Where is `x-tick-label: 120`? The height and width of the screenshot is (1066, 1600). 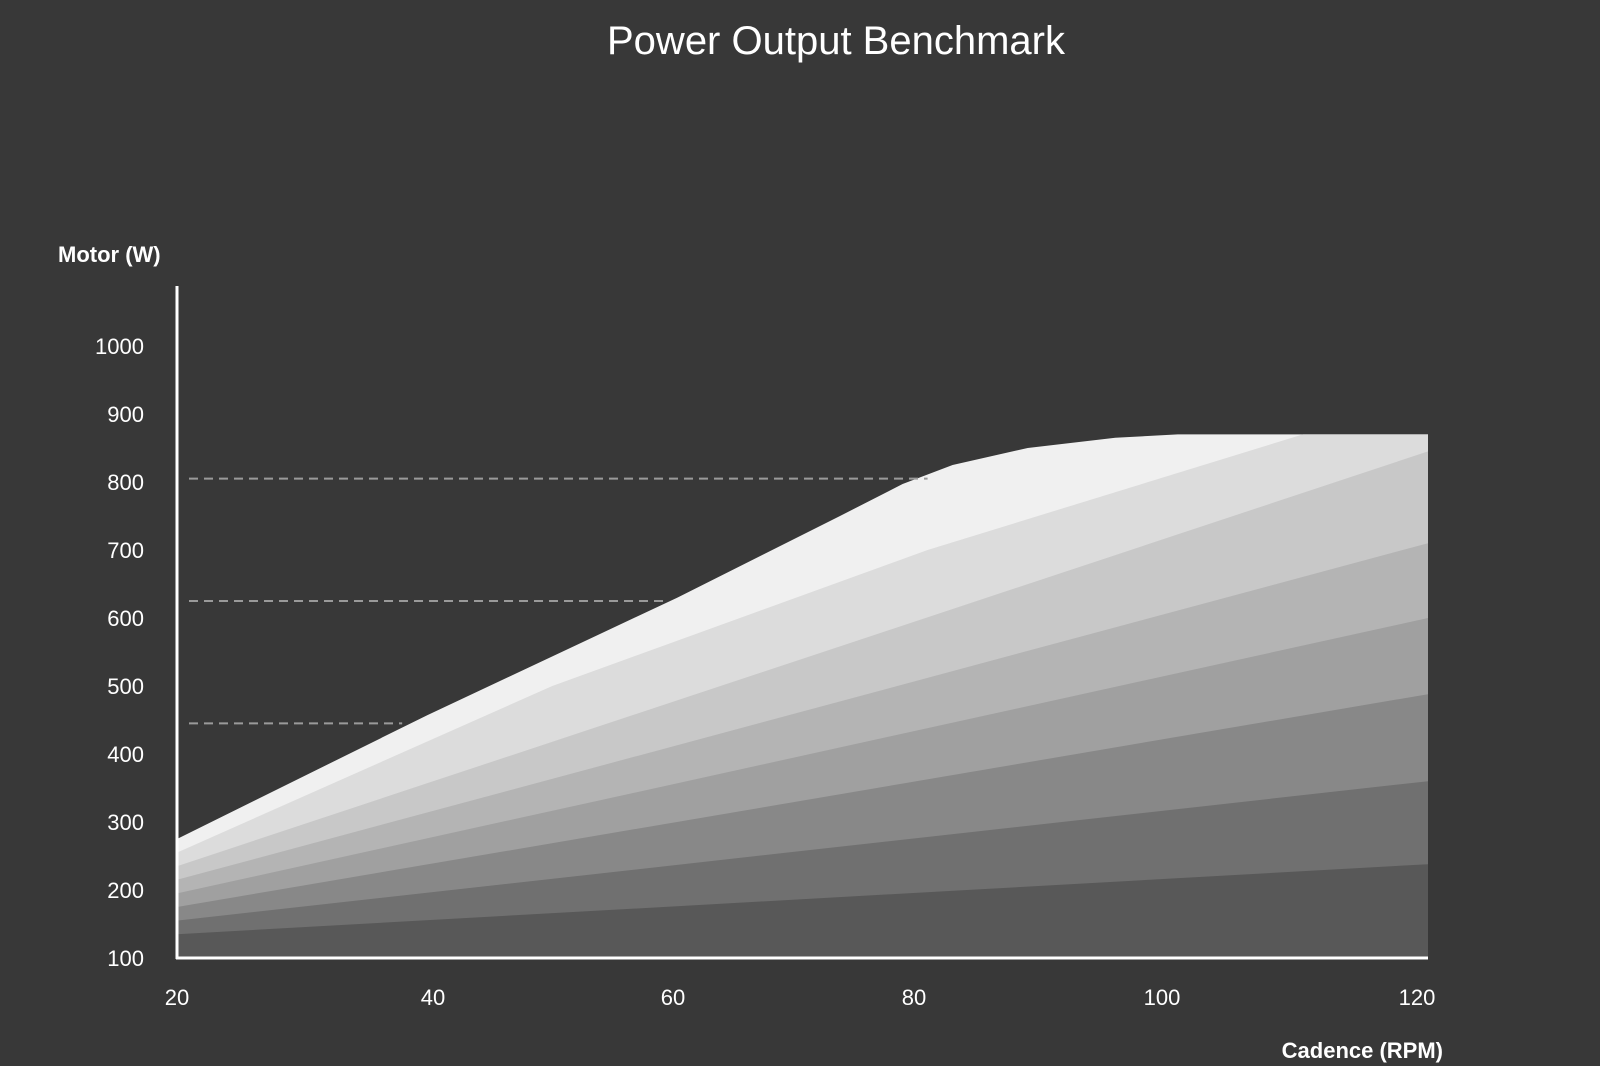 x-tick-label: 120 is located at coordinates (1417, 997).